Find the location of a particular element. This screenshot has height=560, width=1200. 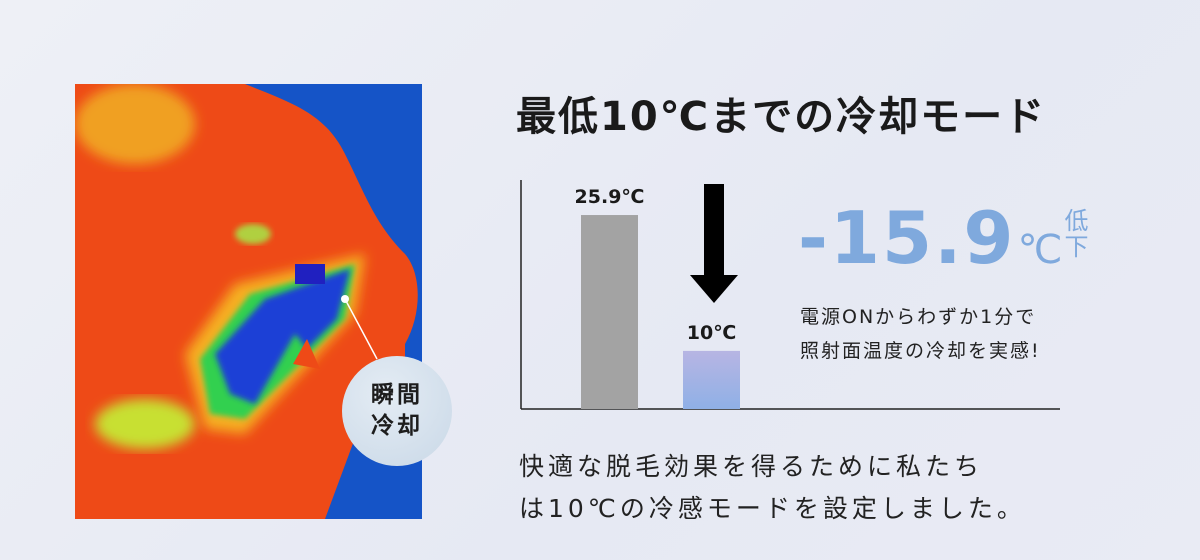

bar-before is located at coordinates (609, 312).